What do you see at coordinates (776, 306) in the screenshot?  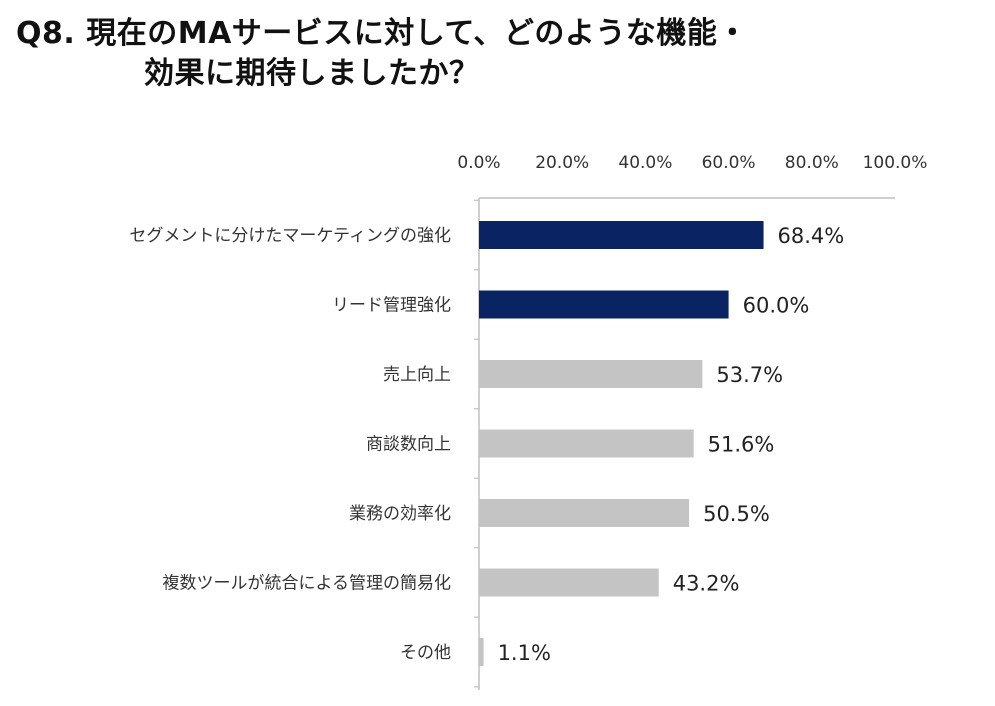 I see `data-label: 60.0%` at bounding box center [776, 306].